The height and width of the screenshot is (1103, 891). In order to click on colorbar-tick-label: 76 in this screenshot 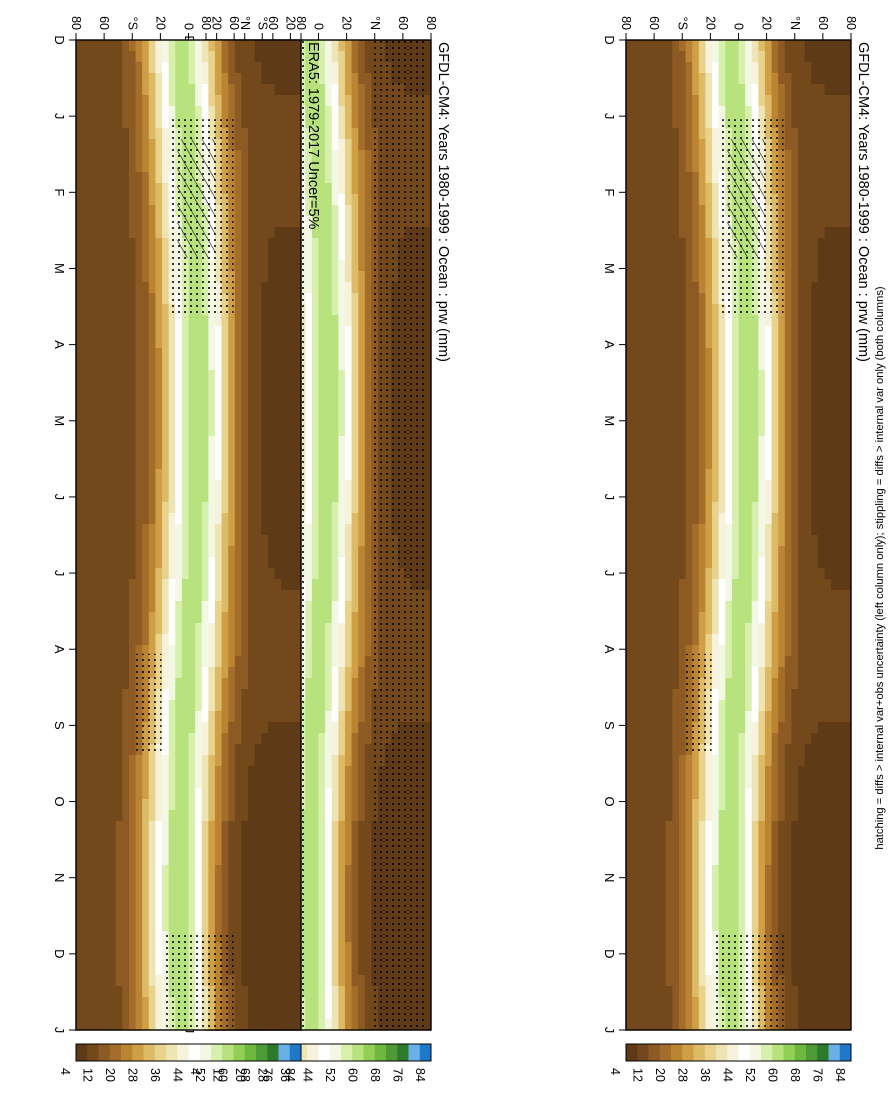, I will do `click(817, 1075)`.